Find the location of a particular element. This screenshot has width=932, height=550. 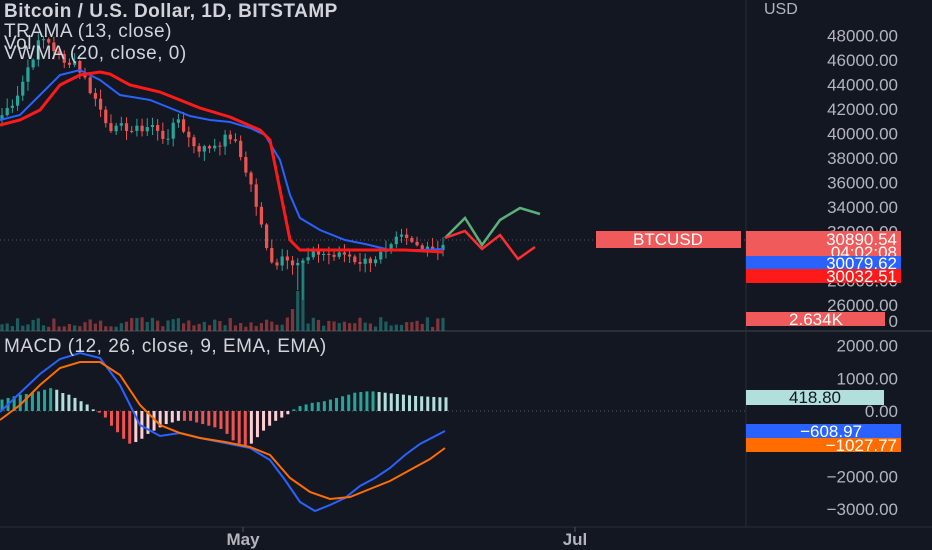

last-price-text: 30890.54 is located at coordinates (861, 239).